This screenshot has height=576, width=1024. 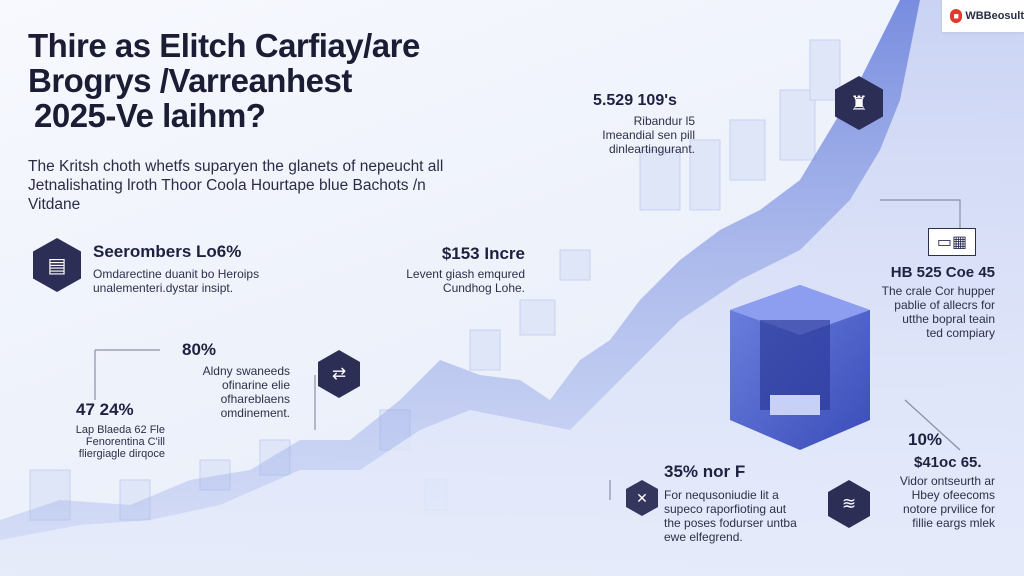 What do you see at coordinates (190, 80) in the screenshot?
I see `title-line-2: Brogrys /Varreanhest` at bounding box center [190, 80].